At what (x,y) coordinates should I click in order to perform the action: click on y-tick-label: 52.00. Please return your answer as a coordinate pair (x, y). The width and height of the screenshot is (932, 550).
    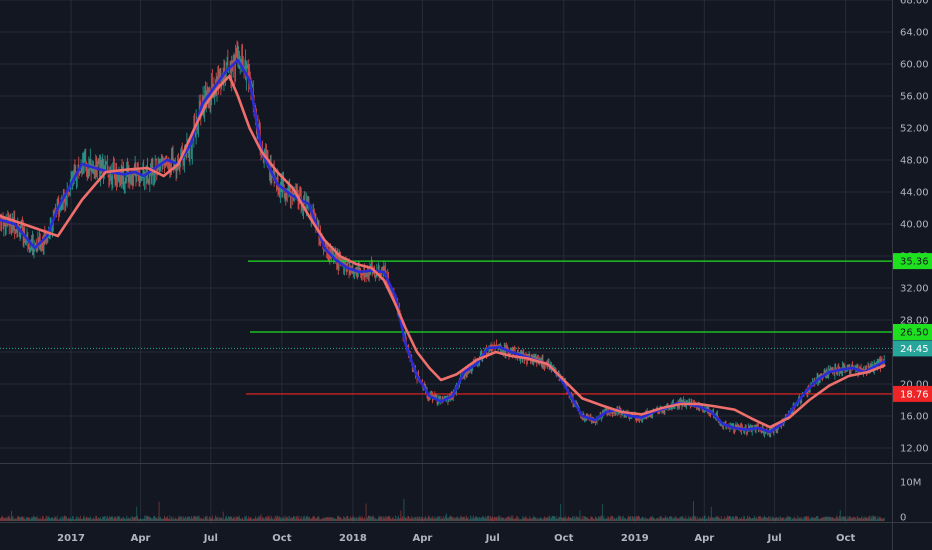
    Looking at the image, I should click on (914, 129).